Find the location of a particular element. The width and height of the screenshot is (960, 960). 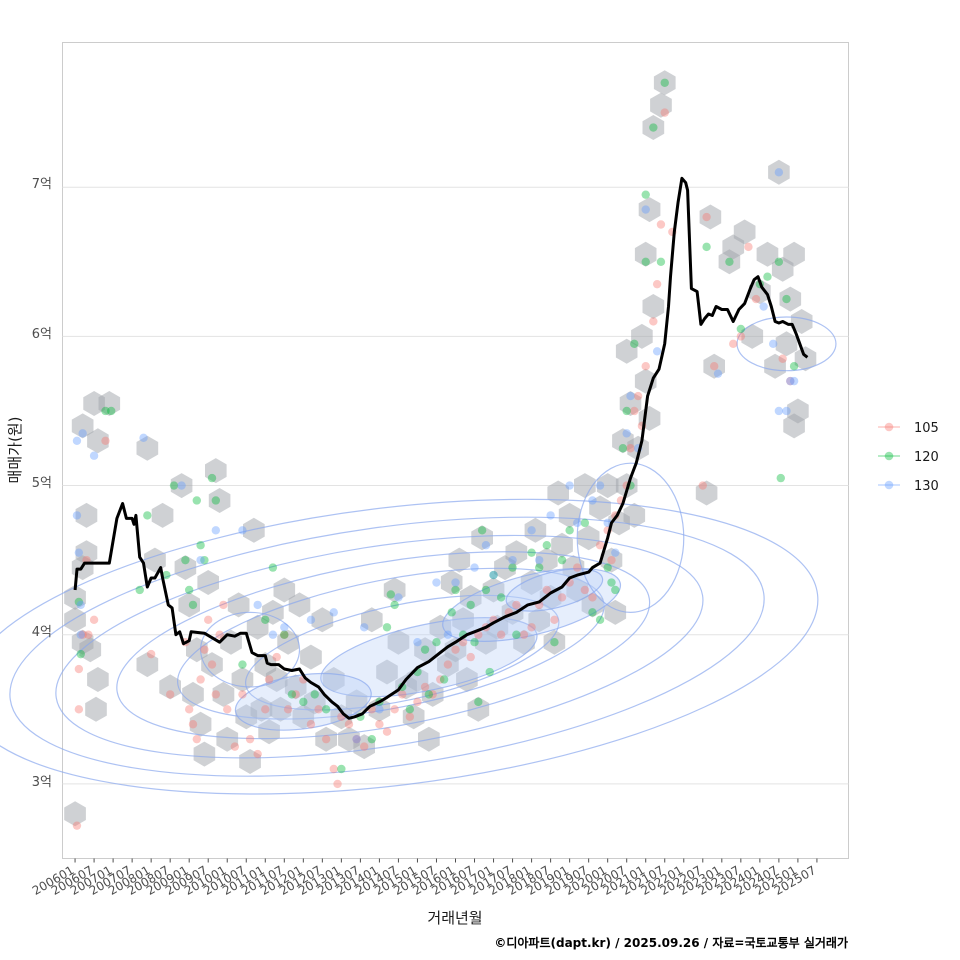

legend-key is located at coordinates (889, 456).